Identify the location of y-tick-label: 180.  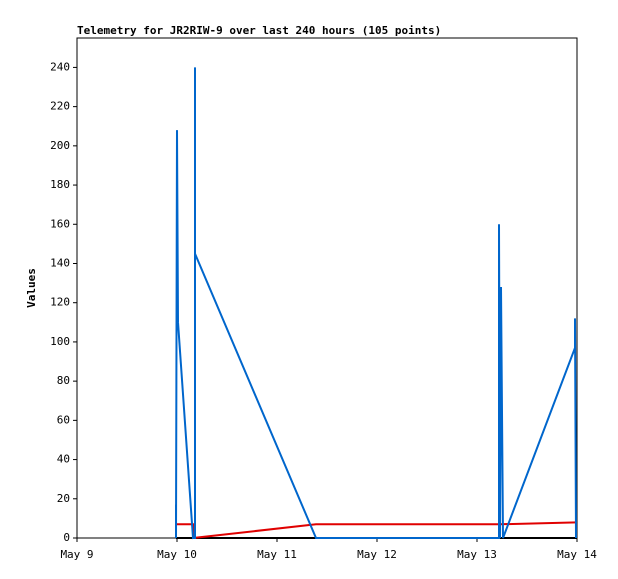
(60, 184).